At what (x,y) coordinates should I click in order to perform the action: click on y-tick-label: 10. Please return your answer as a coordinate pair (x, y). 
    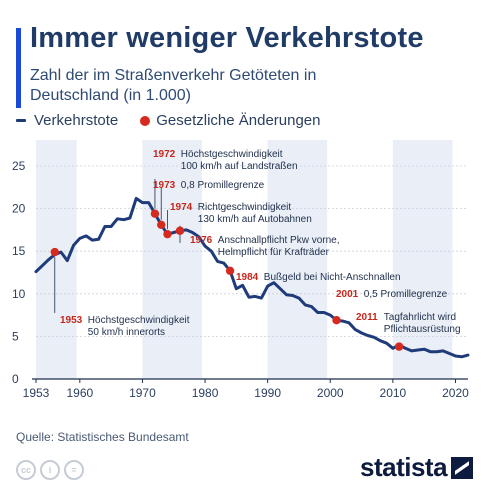
    Looking at the image, I should click on (19, 294).